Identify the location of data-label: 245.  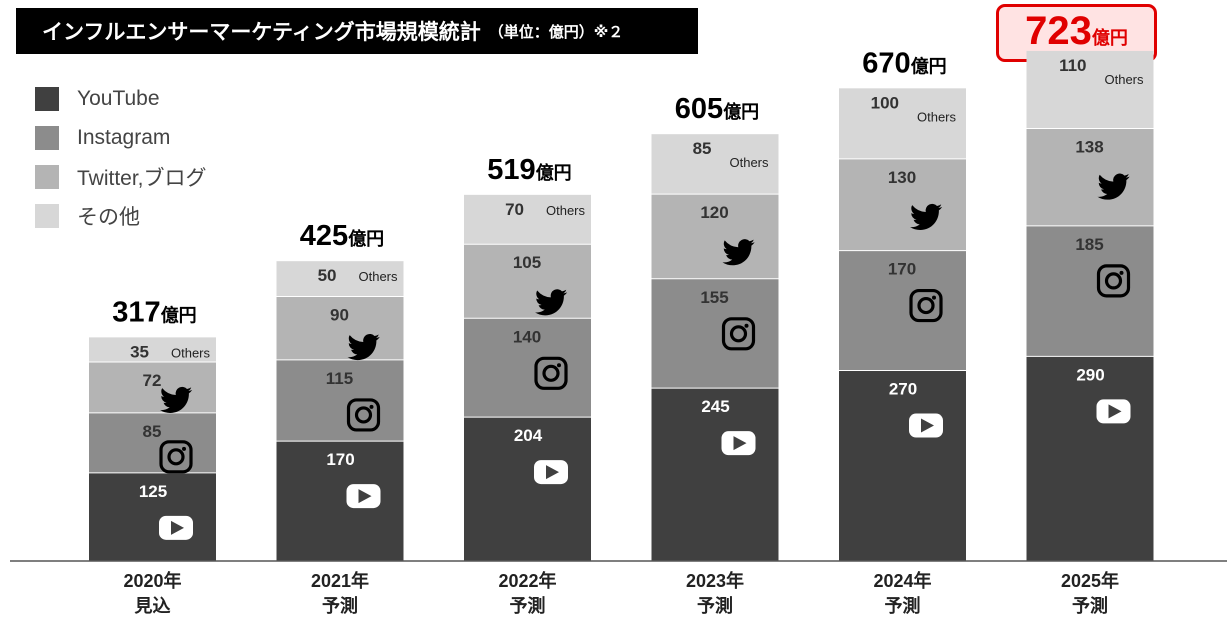
(715, 406).